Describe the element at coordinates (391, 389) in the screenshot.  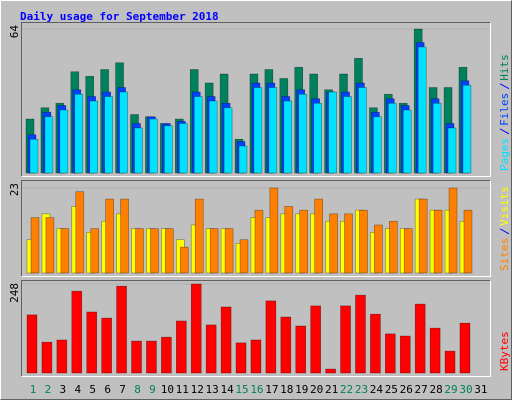
I see `x-tick-label: 25` at that location.